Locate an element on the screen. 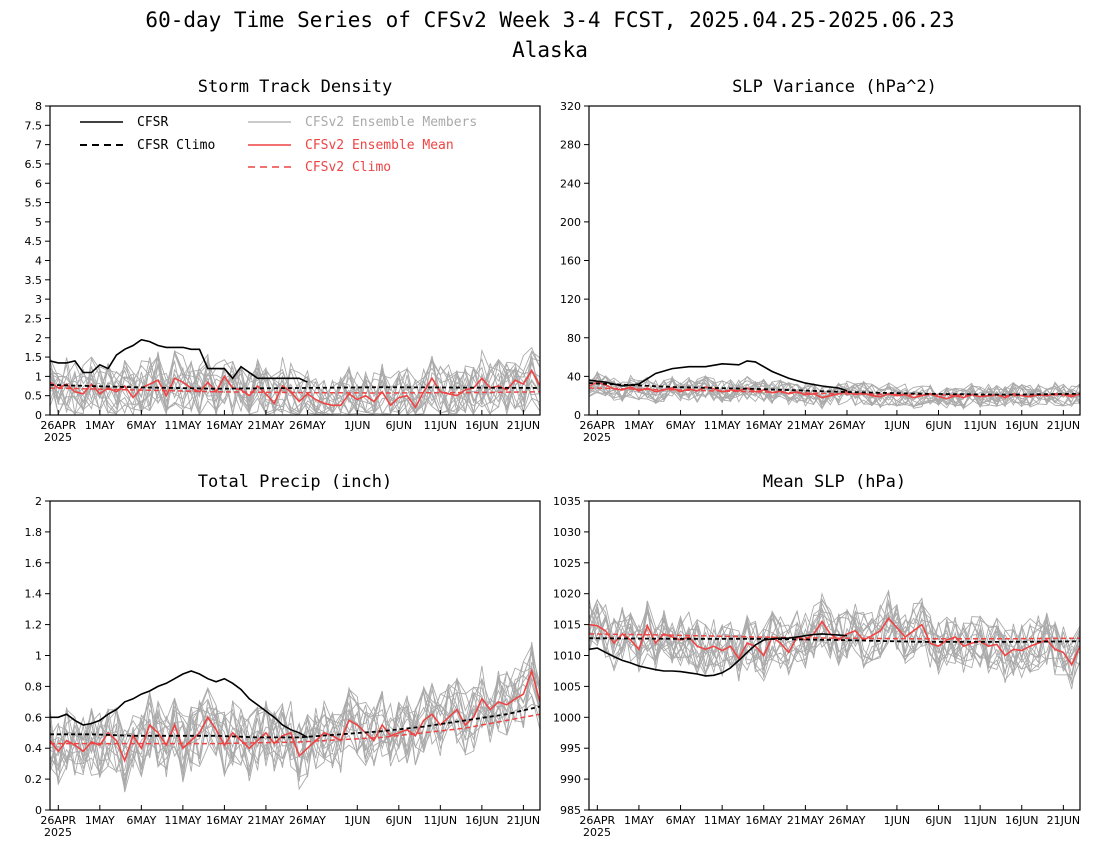  storm-track-density-ytick-label: 3.5 is located at coordinates (34, 280).